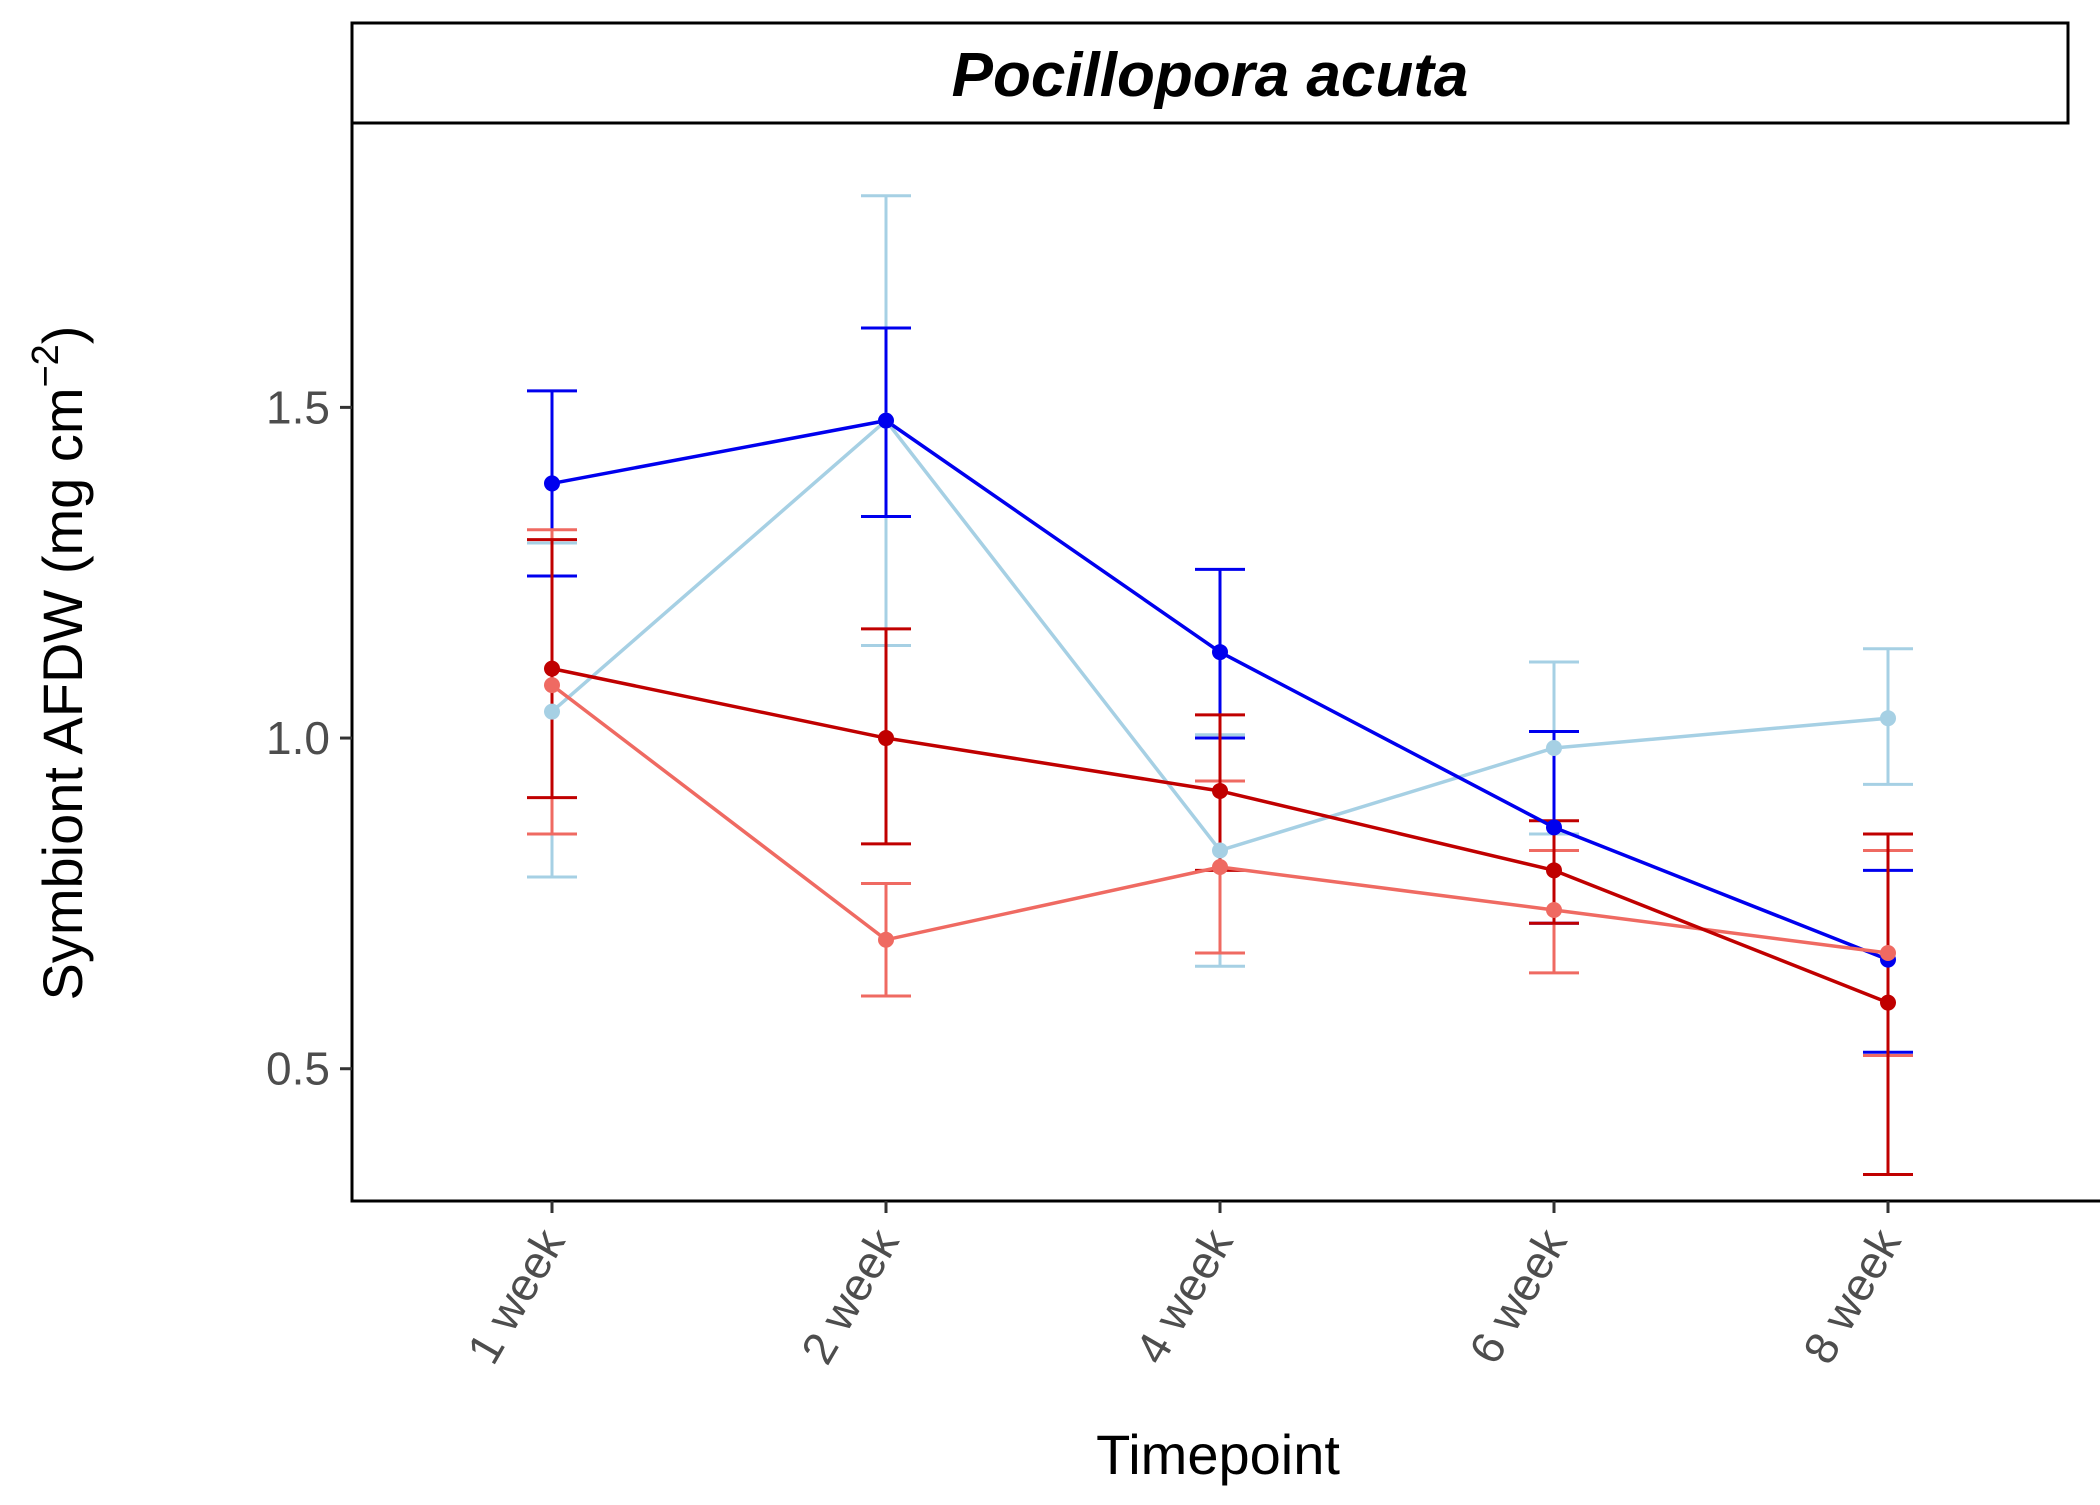 This screenshot has width=2100, height=1505. Describe the element at coordinates (1184, 1295) in the screenshot. I see `x-tick-label: 4 week` at that location.